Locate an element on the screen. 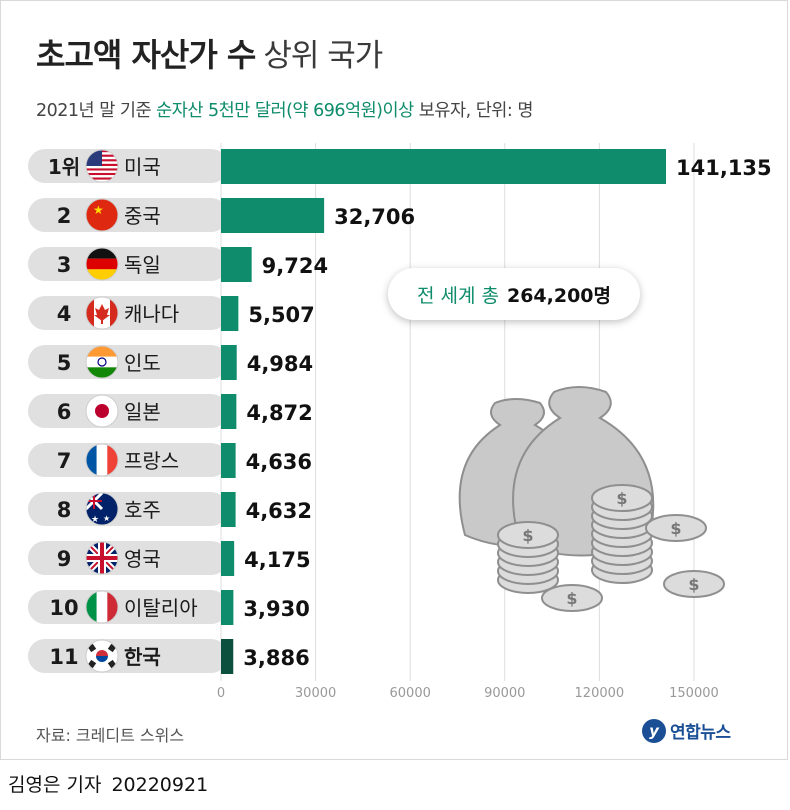  value-label: 4,636 is located at coordinates (279, 462).